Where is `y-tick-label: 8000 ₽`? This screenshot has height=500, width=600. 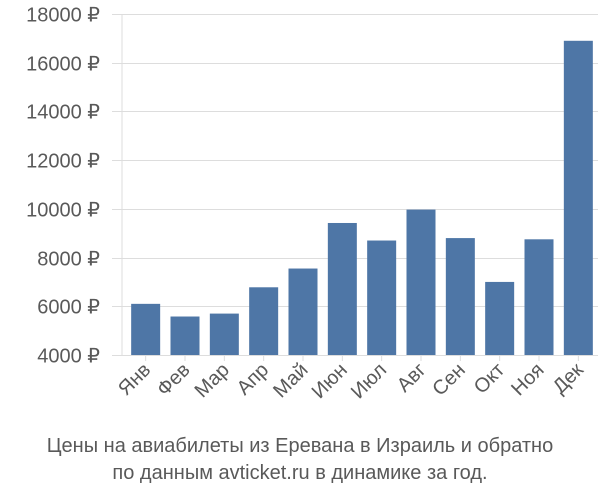
y-tick-label: 8000 ₽ is located at coordinates (68, 260).